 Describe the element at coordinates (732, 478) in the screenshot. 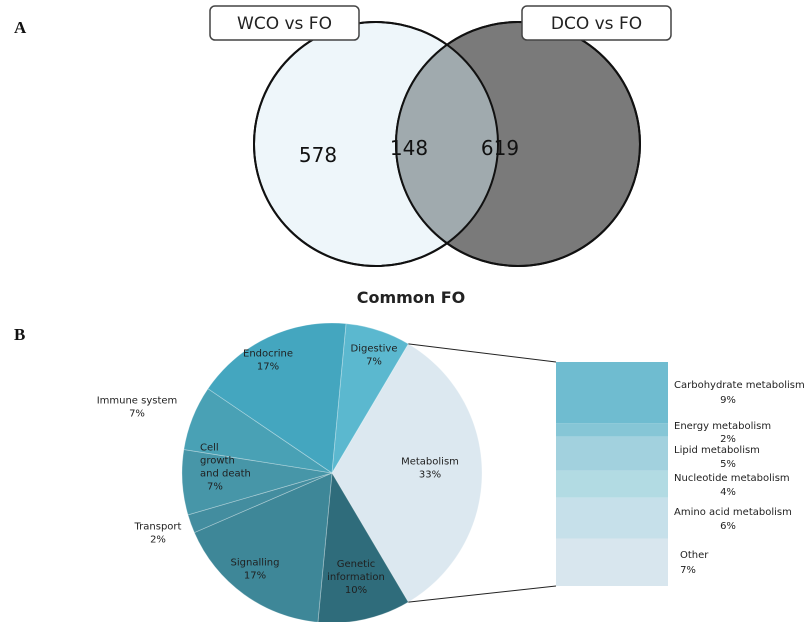

I see `bar-label-nucleotide-metabolism: Nucleotide metabolism` at that location.